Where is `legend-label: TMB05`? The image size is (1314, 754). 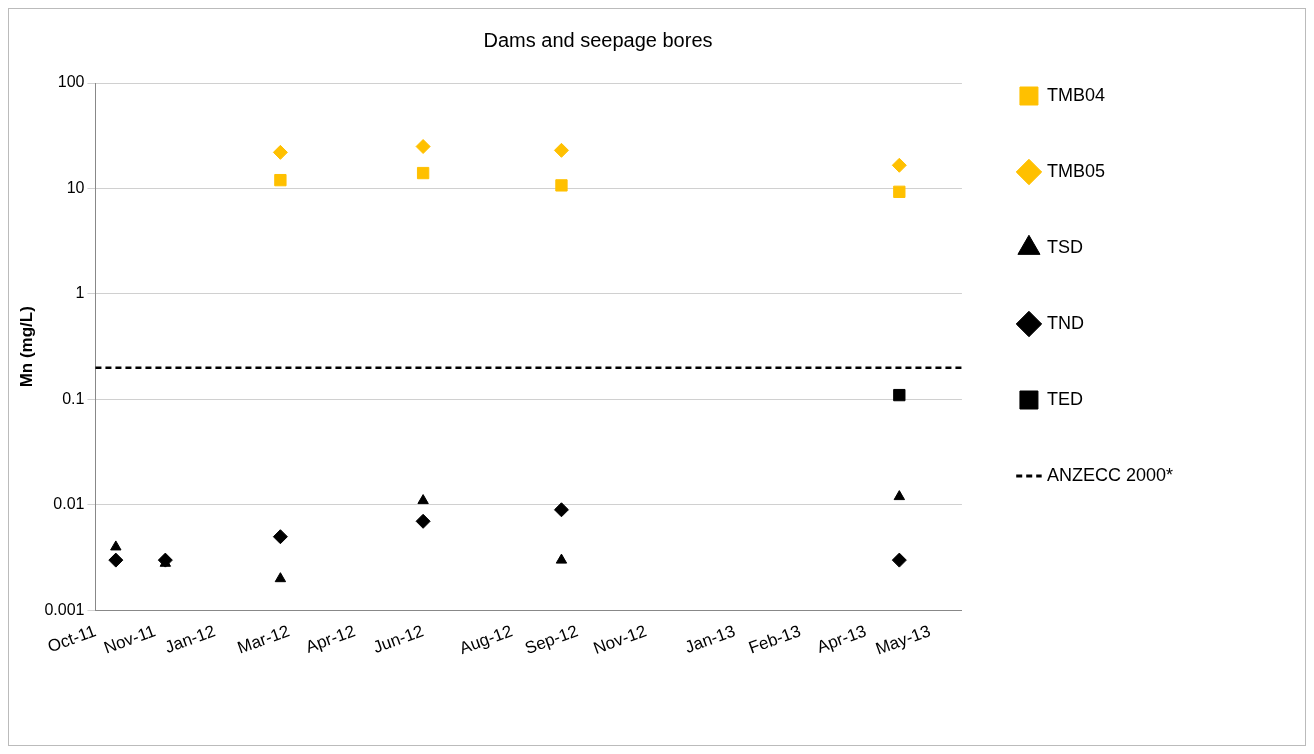
legend-label: TMB05 is located at coordinates (1075, 170).